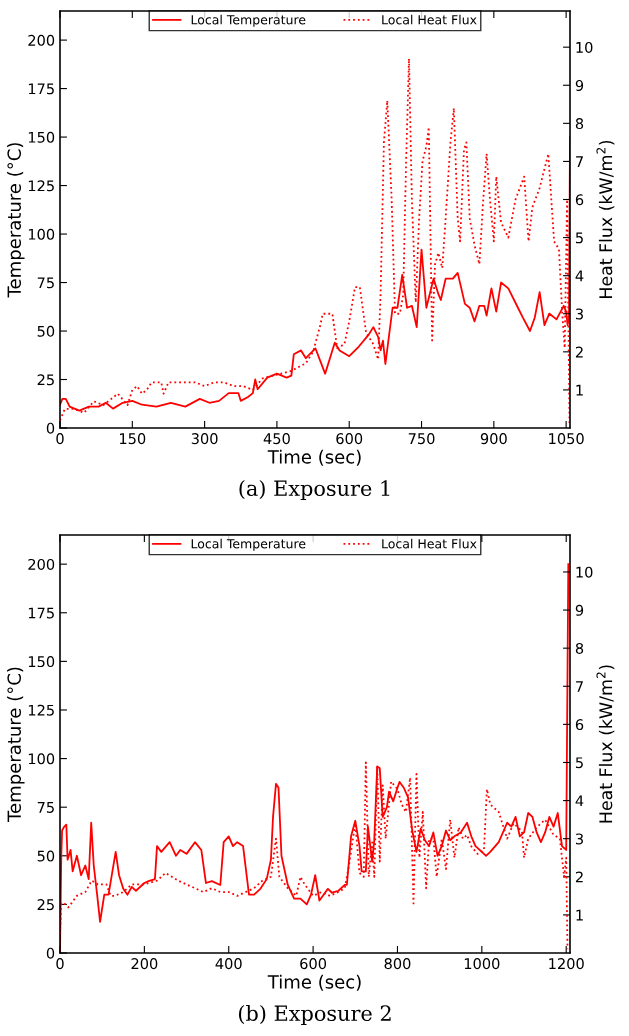 The image size is (629, 1036). What do you see at coordinates (397, 964) in the screenshot?
I see `x-tick-label: 800` at bounding box center [397, 964].